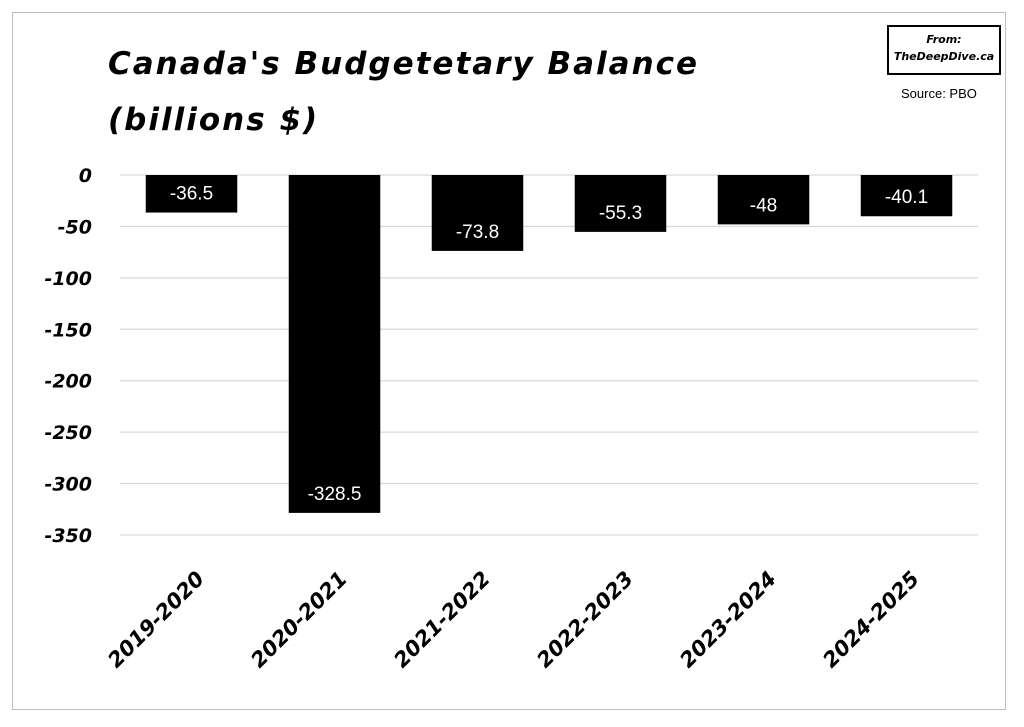 The image size is (1024, 727). What do you see at coordinates (585, 620) in the screenshot?
I see `x-tick-label: 2022-2023` at bounding box center [585, 620].